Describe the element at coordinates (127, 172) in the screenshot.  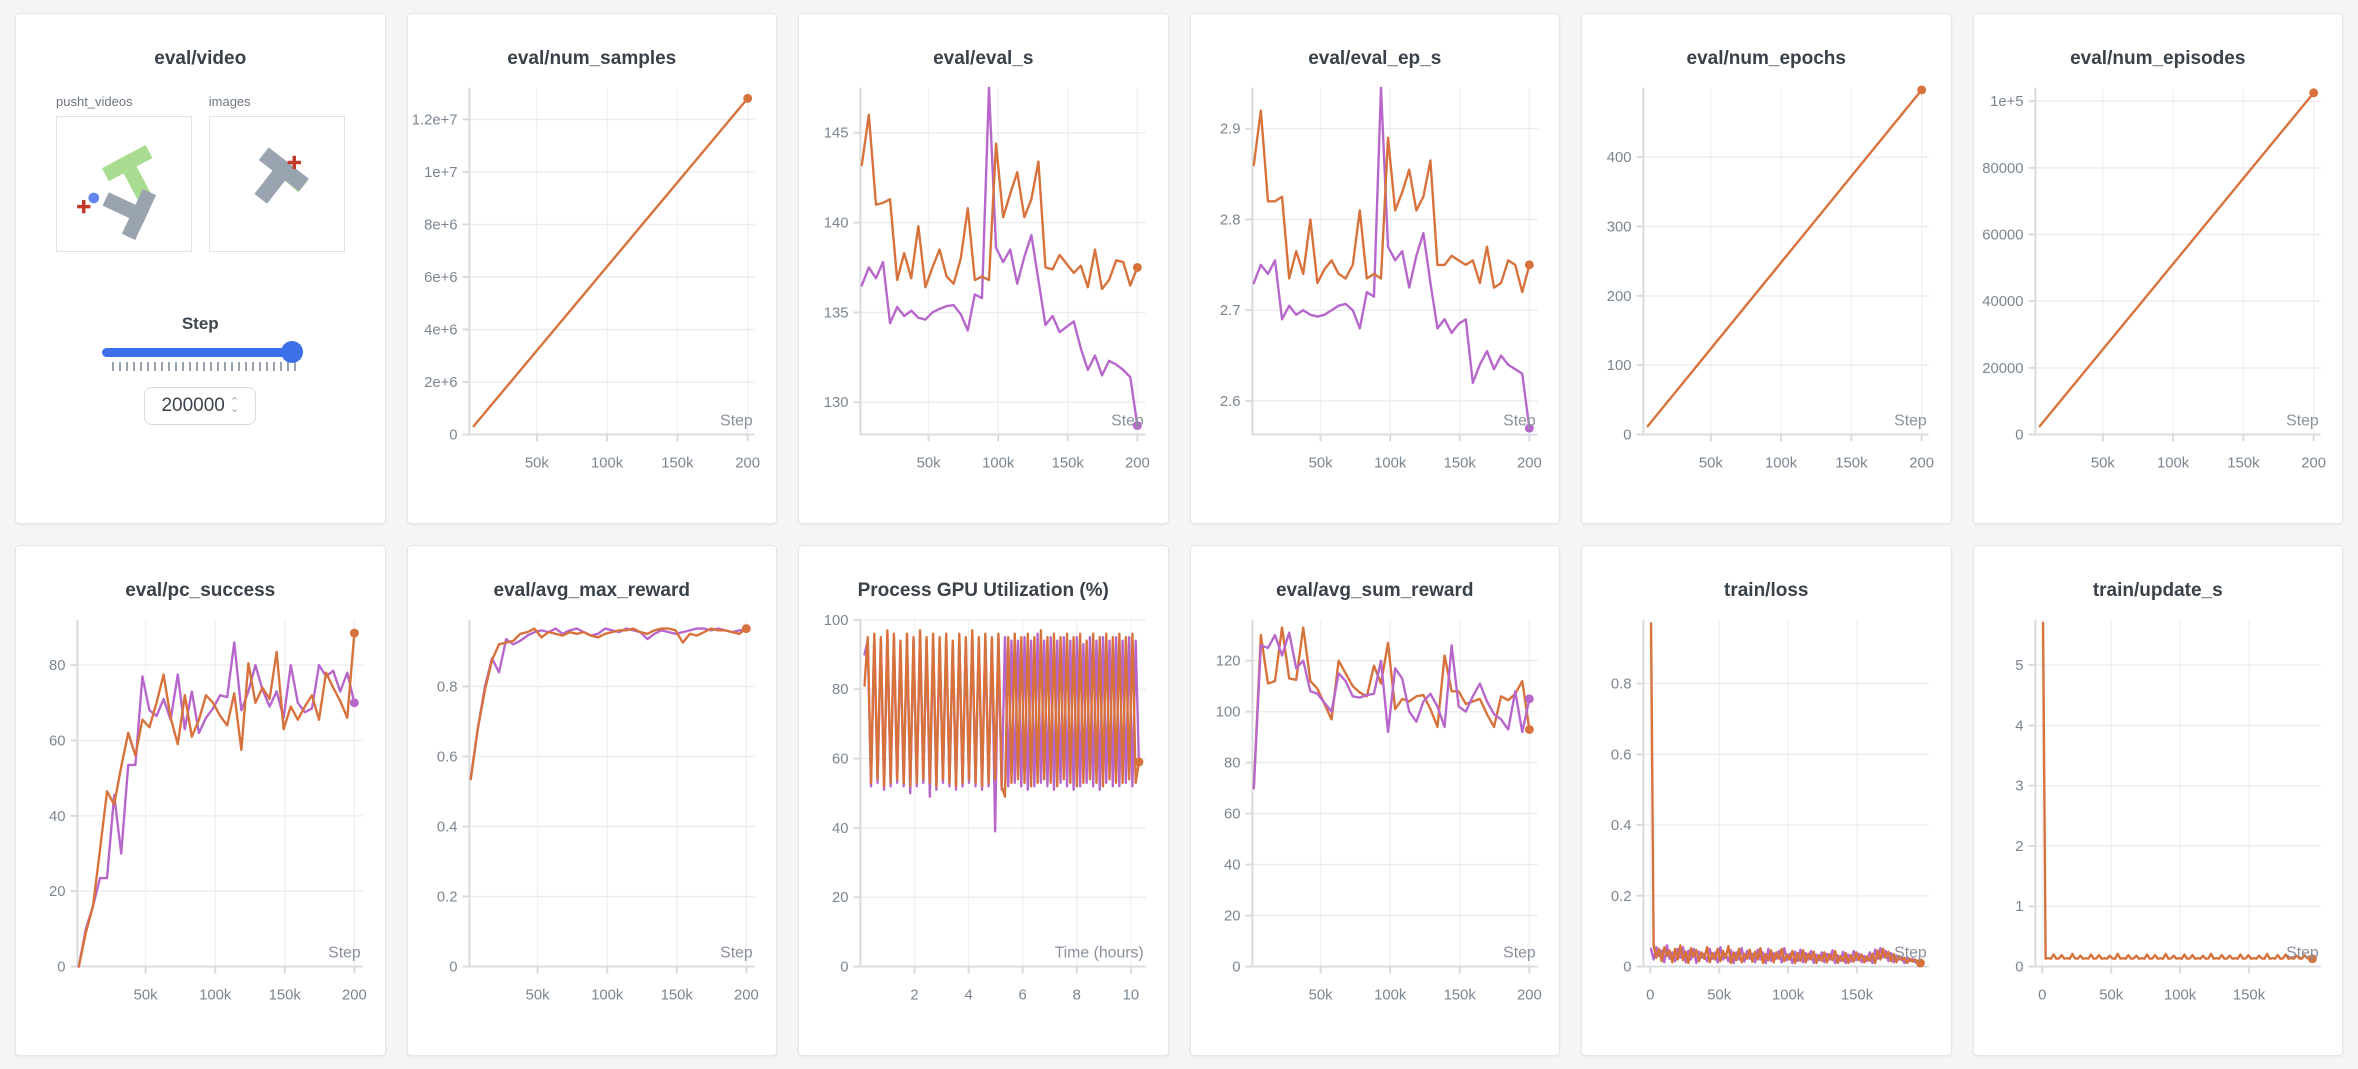
I see `green-t-shape` at that location.